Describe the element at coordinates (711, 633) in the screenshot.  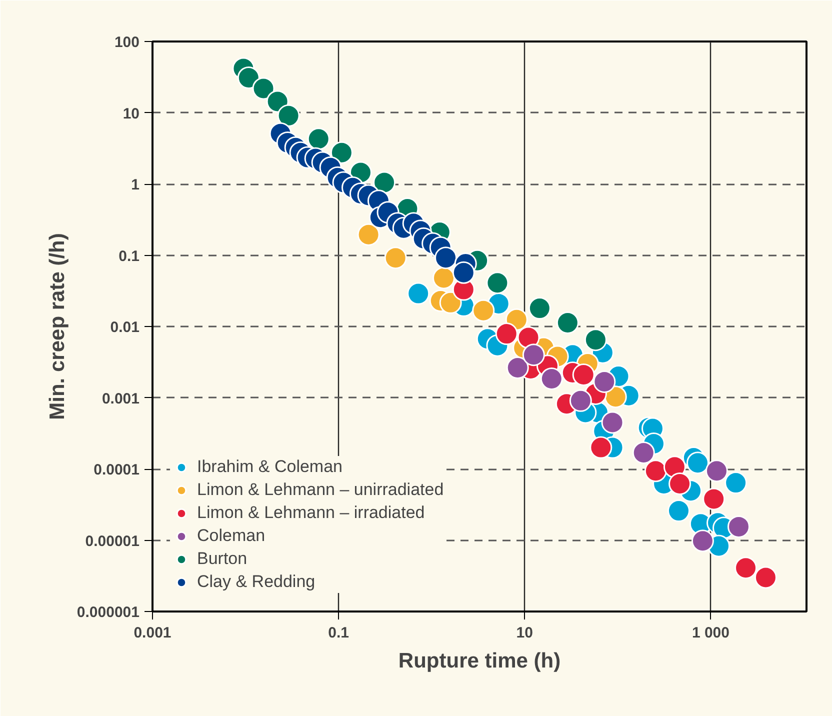
I see `x-tick-label: 1 000` at that location.